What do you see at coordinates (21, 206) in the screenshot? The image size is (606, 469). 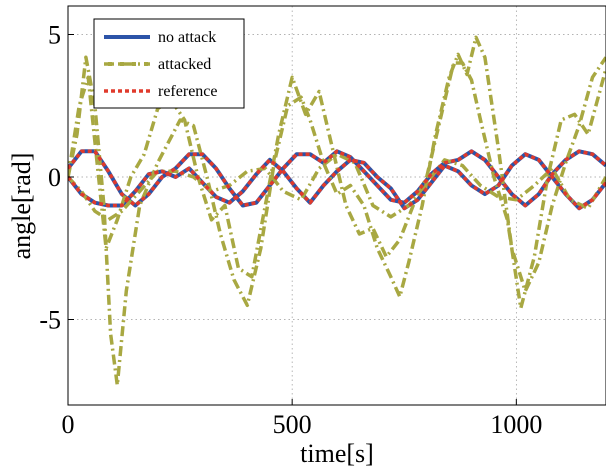 I see `y-axis-label: angle[rad]` at bounding box center [21, 206].